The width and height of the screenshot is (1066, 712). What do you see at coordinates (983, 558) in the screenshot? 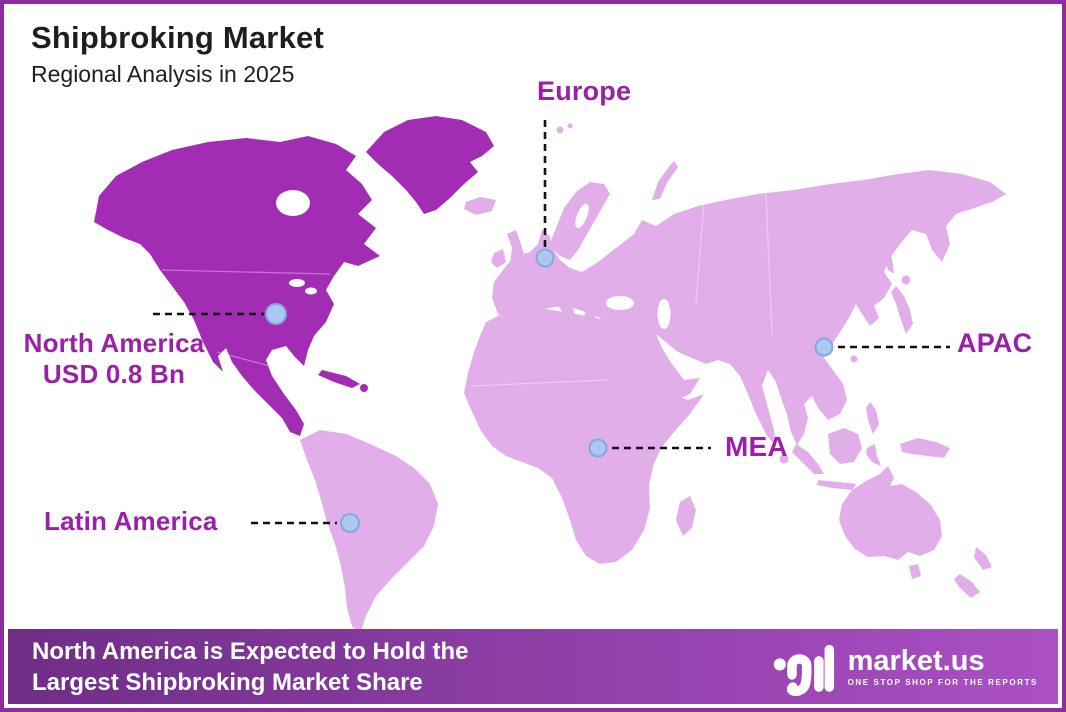
I see `map-nz-north` at bounding box center [983, 558].